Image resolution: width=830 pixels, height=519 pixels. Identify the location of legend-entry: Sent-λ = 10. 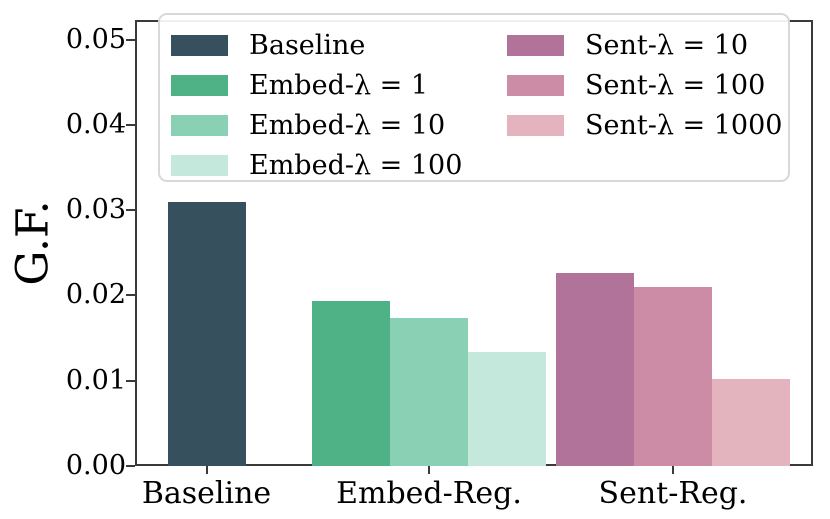
(644, 45).